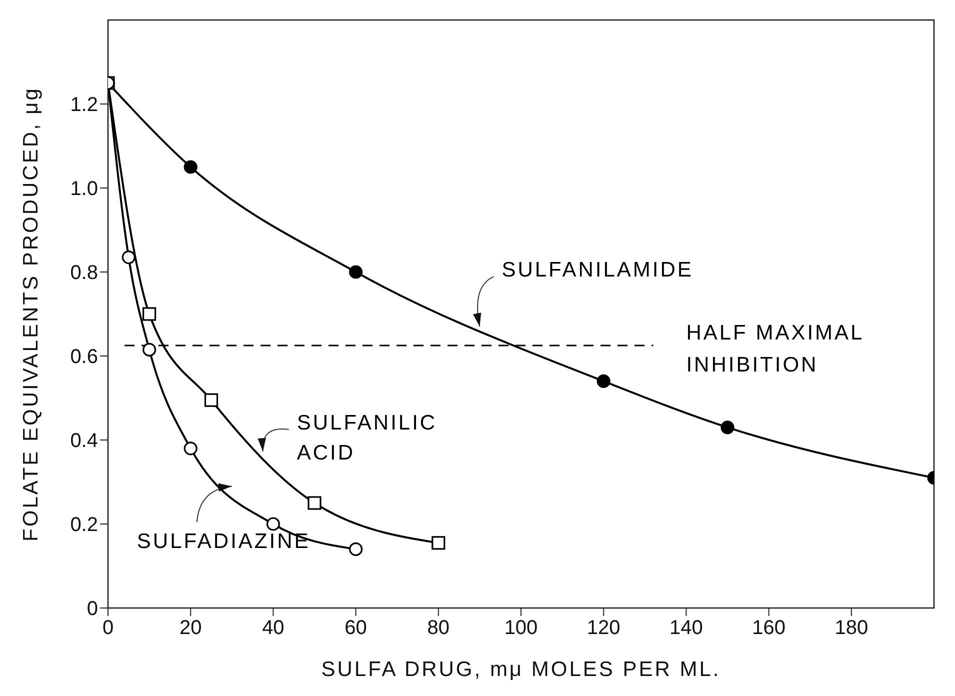 The width and height of the screenshot is (955, 696). I want to click on x-tick-label: 180, so click(851, 628).